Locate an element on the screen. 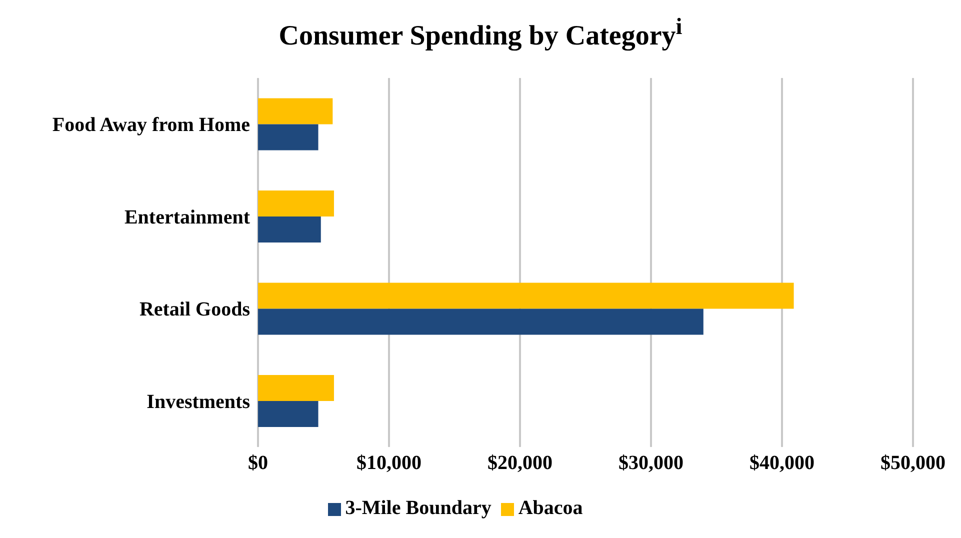 The image size is (961, 538). y-tick-label: Entertainment is located at coordinates (187, 217).